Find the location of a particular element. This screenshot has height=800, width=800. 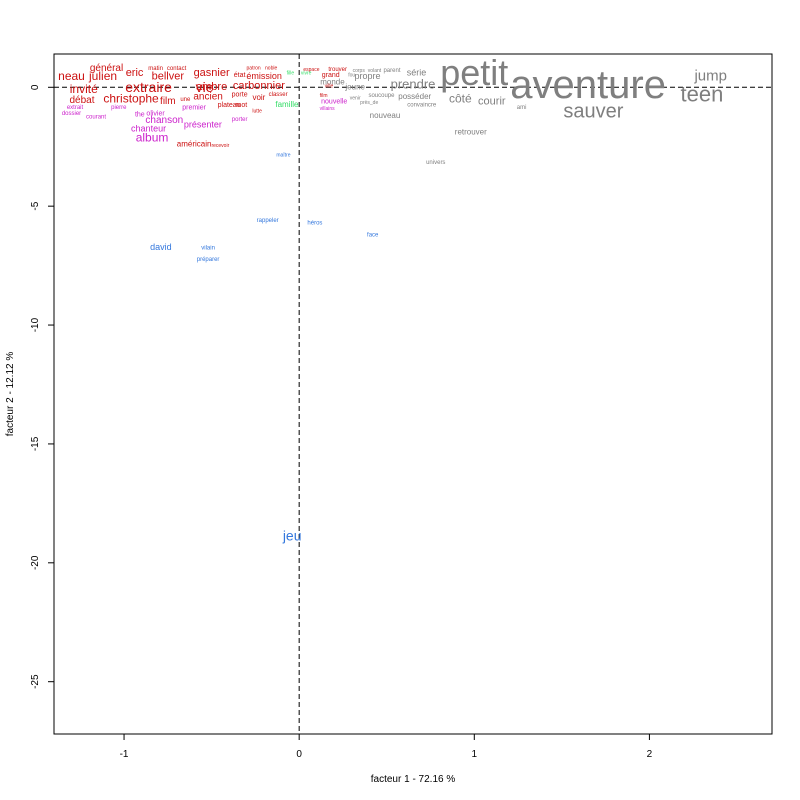

word-label: série is located at coordinates (417, 72).